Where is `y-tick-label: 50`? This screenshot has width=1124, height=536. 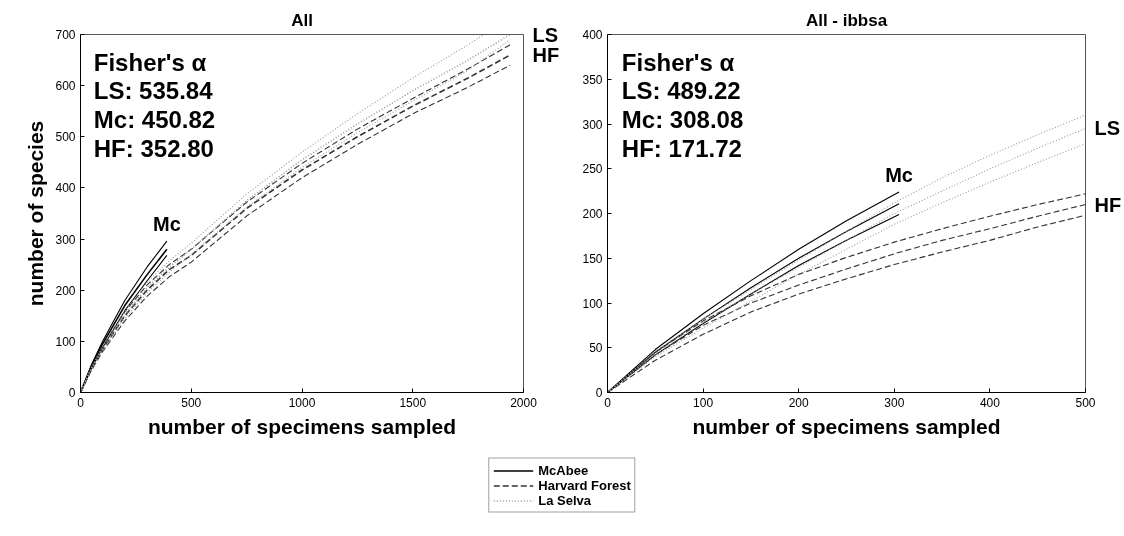 y-tick-label: 50 is located at coordinates (596, 348).